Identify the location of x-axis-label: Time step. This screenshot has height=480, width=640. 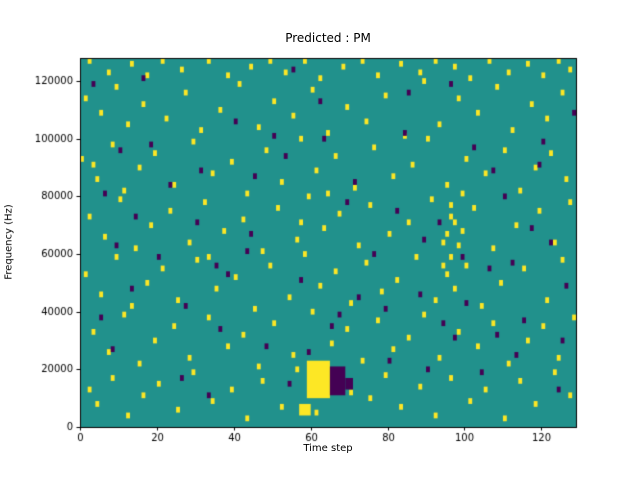
(328, 448).